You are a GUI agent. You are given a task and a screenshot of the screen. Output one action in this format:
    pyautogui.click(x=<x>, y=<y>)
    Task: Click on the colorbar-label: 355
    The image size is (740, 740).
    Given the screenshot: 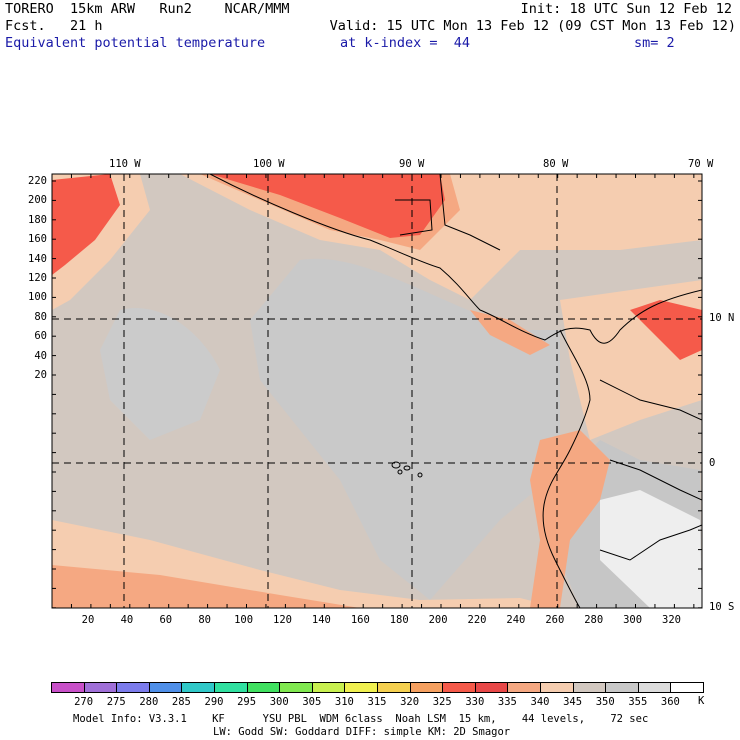 What is the action you would take?
    pyautogui.click(x=638, y=702)
    